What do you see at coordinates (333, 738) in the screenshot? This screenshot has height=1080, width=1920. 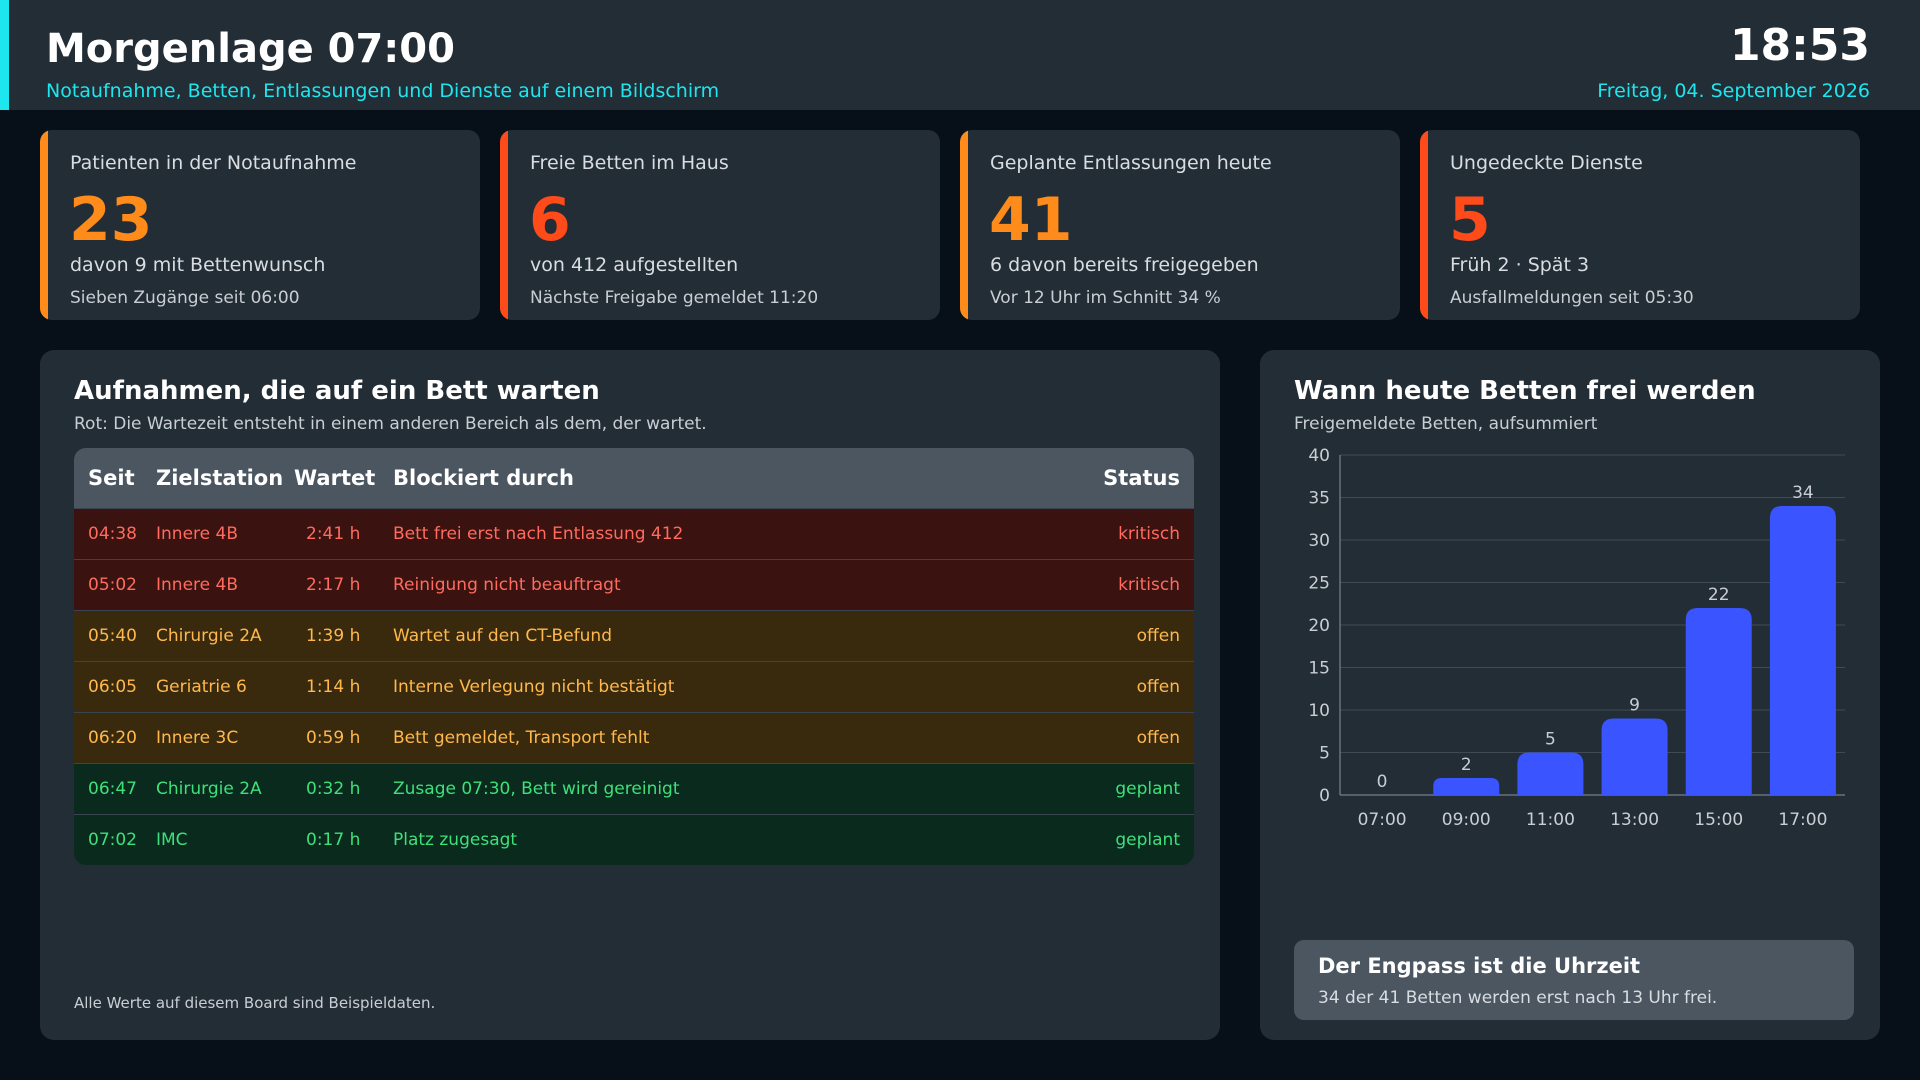 I see `cell-wartet: 0:59 h` at bounding box center [333, 738].